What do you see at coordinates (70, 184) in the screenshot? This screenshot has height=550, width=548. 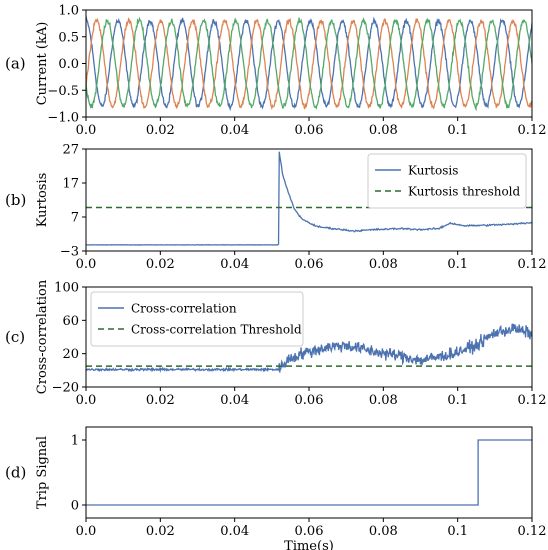 I see `y-tick-label: 17` at bounding box center [70, 184].